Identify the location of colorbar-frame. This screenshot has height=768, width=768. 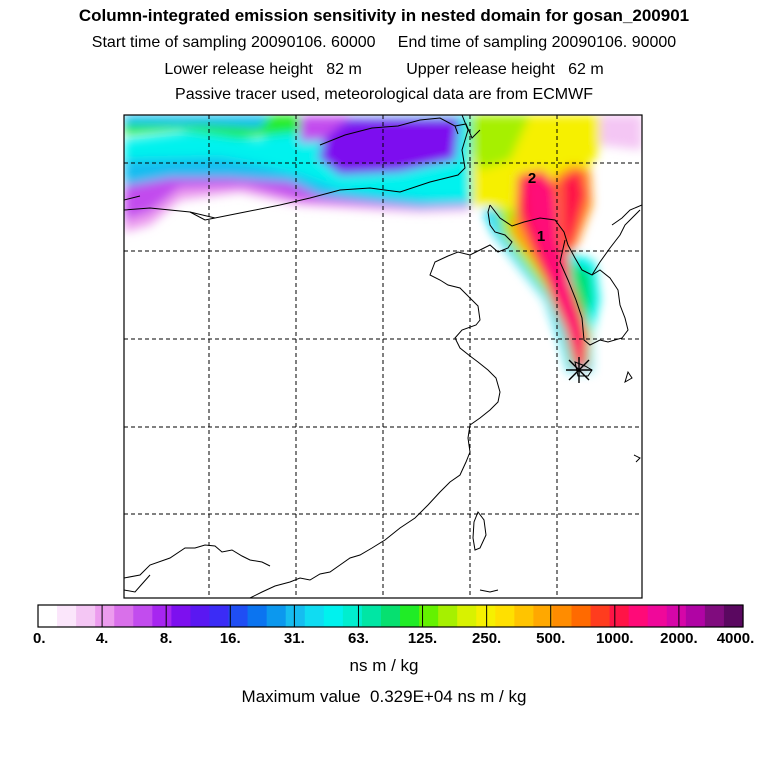
(390, 616).